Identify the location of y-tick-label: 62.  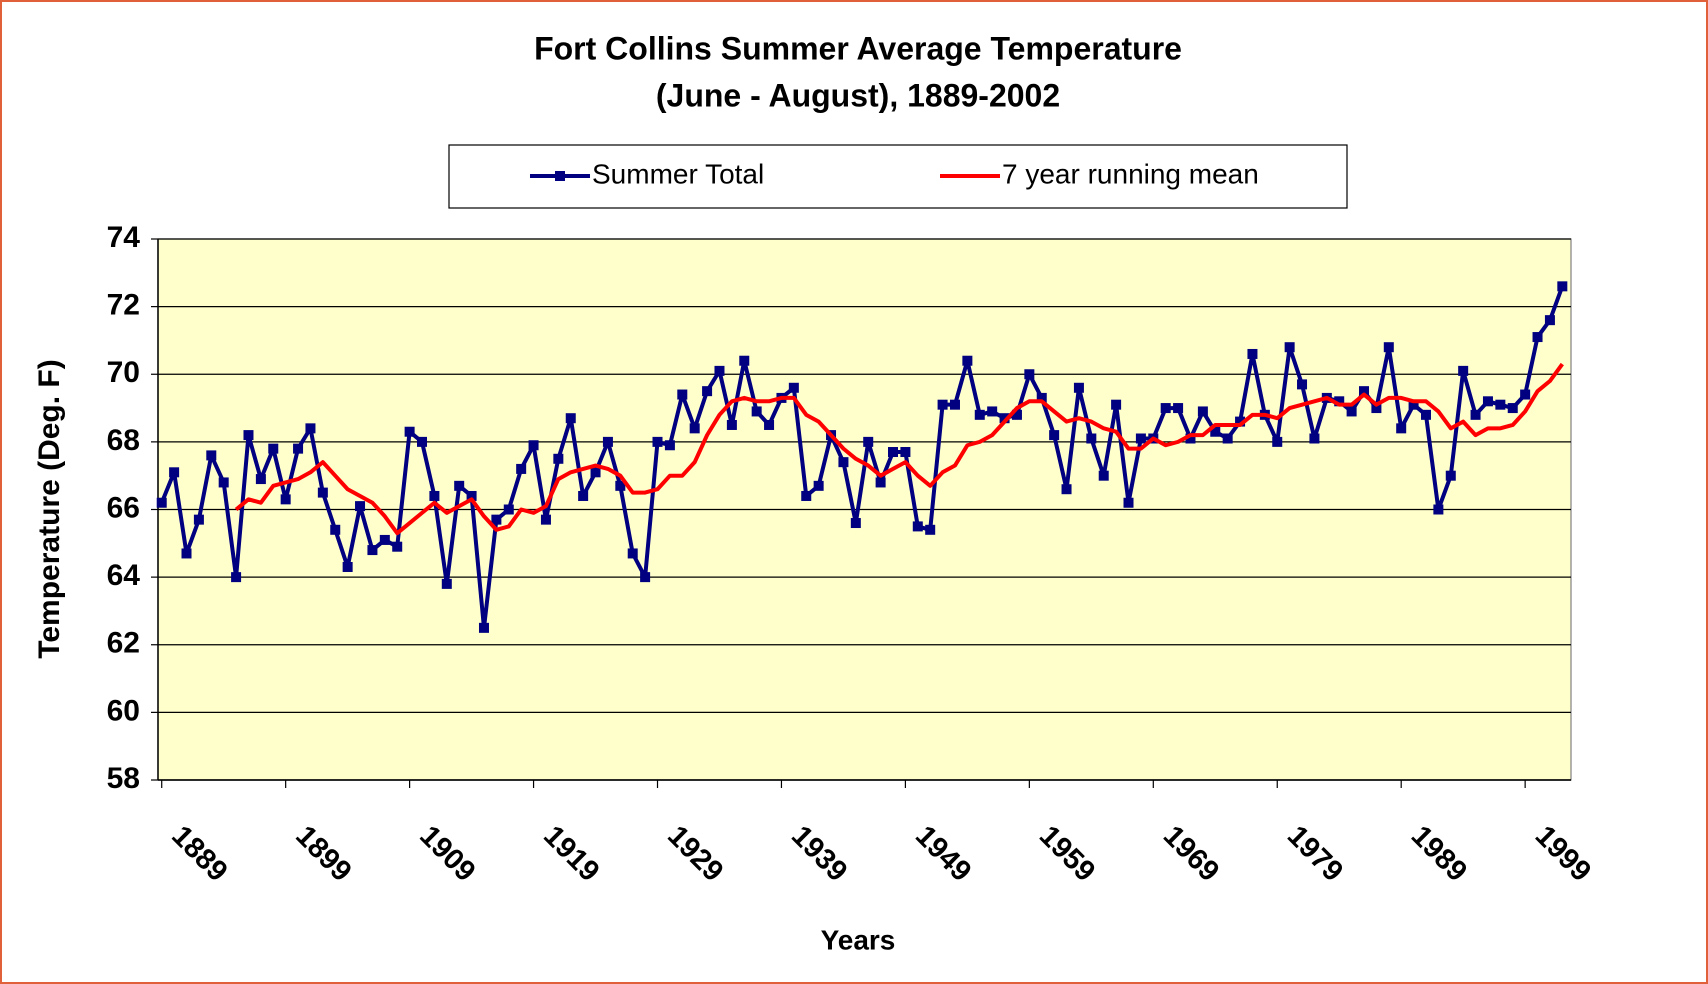
(123, 643).